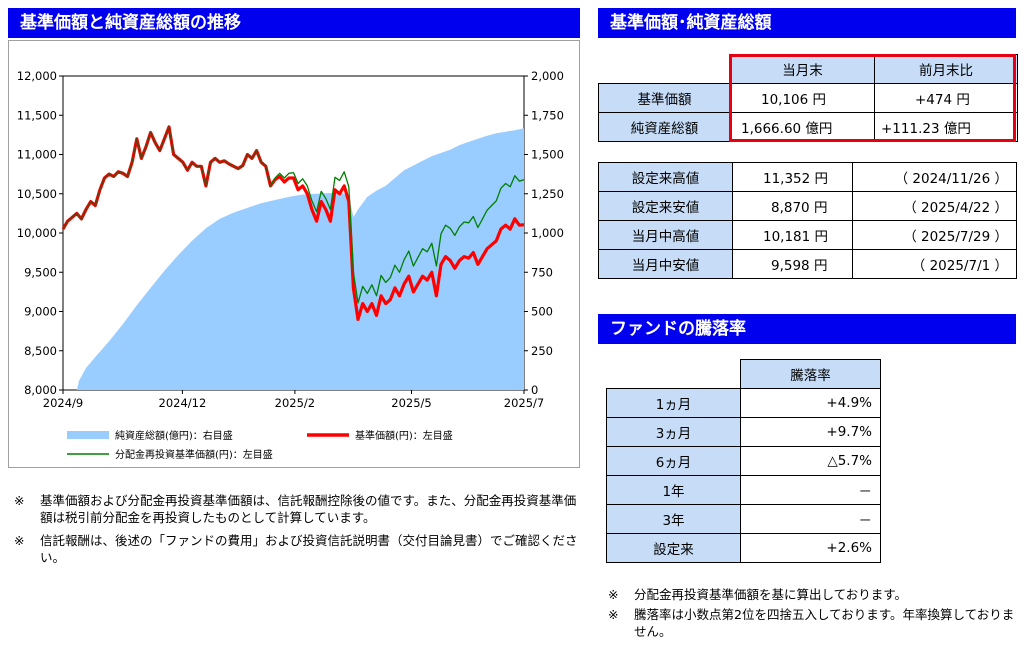 This screenshot has width=1024, height=648. I want to click on note-text: 騰落率は小数点第2位を四捨五入しております。年率換算しておりません。, so click(824, 623).